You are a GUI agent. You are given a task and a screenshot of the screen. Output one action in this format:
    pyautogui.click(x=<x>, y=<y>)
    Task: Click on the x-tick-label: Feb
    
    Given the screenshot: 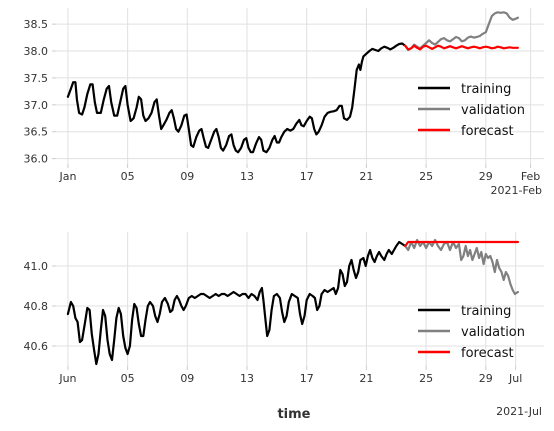 What is the action you would take?
    pyautogui.click(x=530, y=176)
    